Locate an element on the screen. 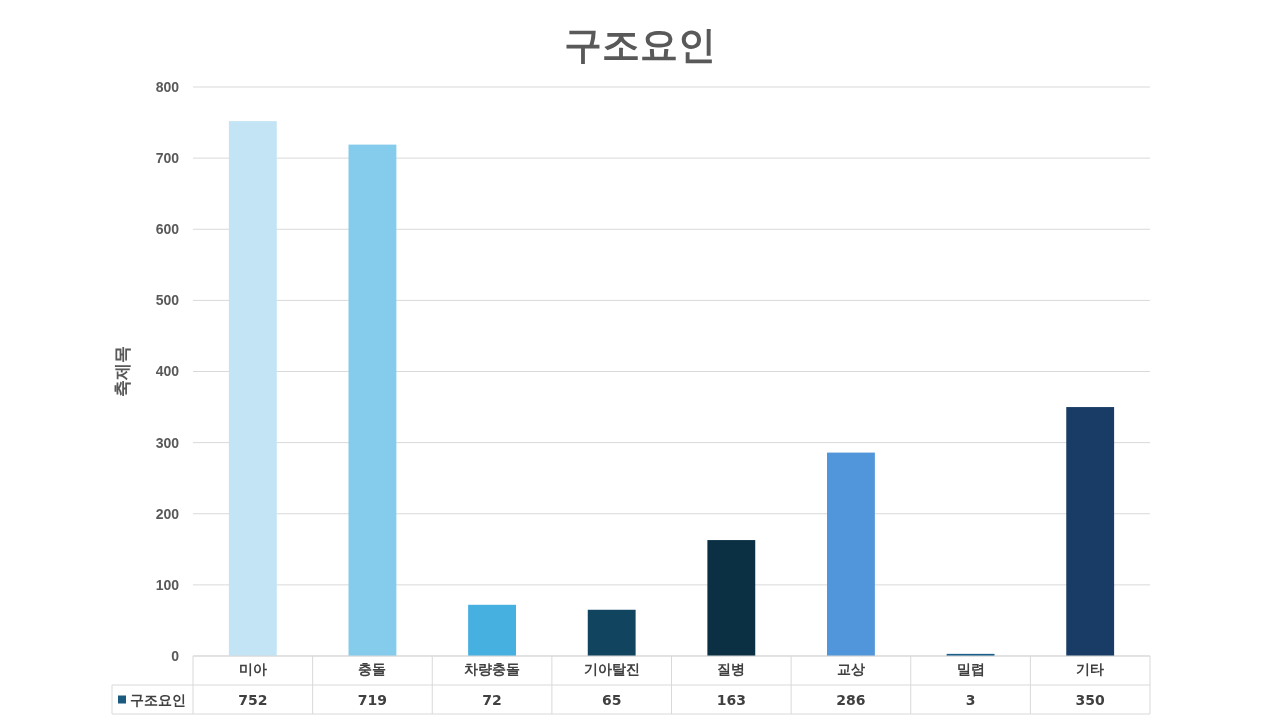 Image resolution: width=1280 pixels, height=720 pixels. y-tick-label: 500 is located at coordinates (167, 300).